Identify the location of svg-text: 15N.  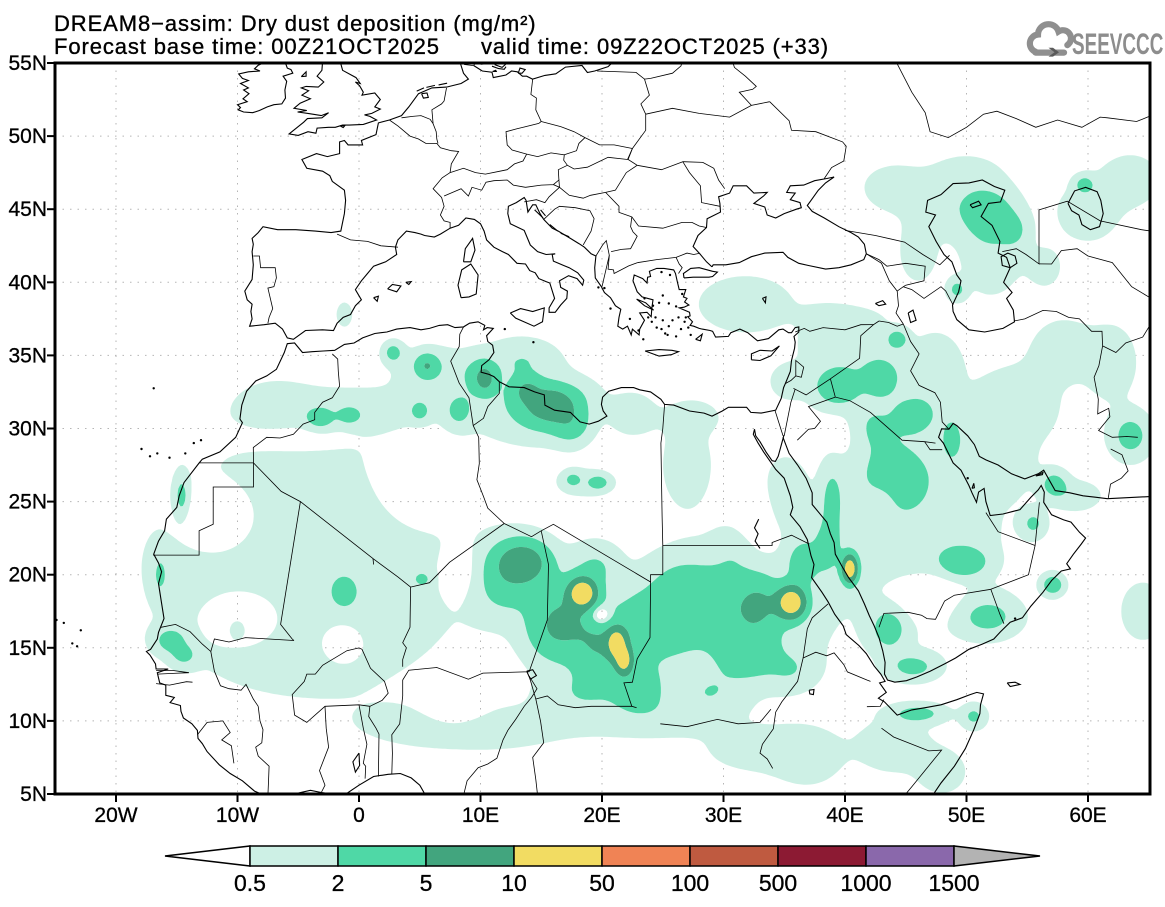
(27, 648).